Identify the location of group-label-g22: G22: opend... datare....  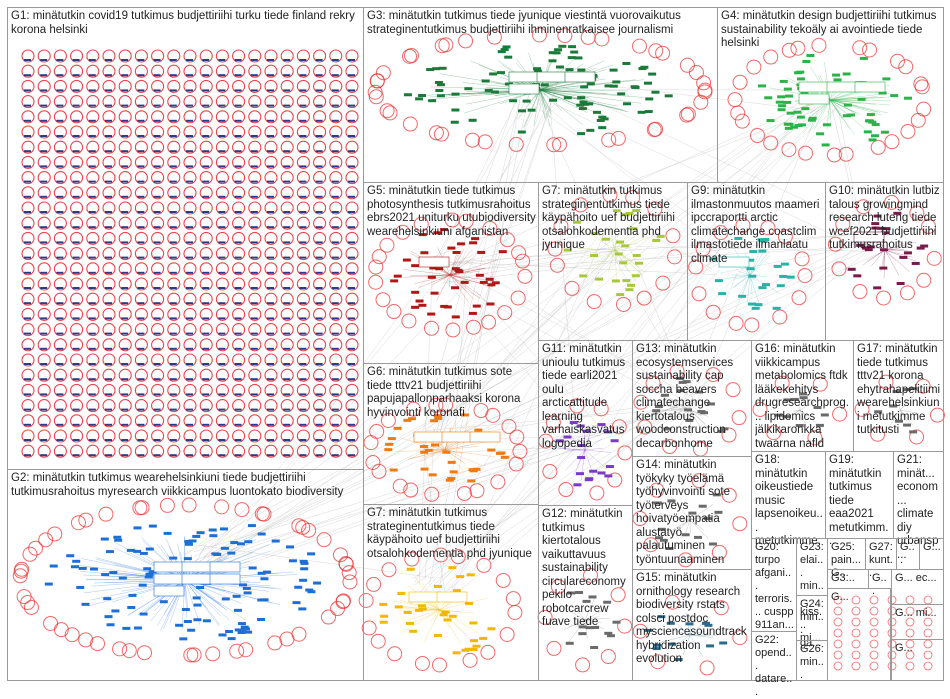
(774, 666).